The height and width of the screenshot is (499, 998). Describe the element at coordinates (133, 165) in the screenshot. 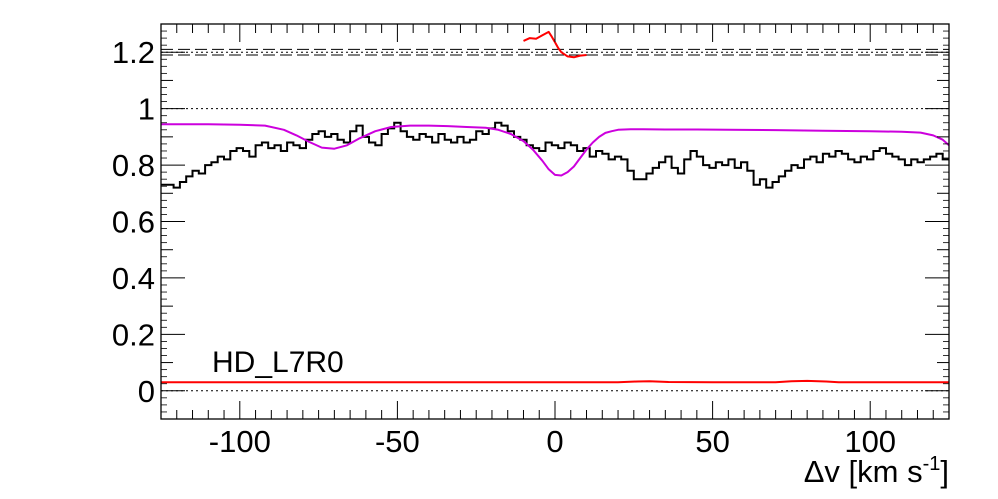

I see `y-tick-label: 0.8` at that location.